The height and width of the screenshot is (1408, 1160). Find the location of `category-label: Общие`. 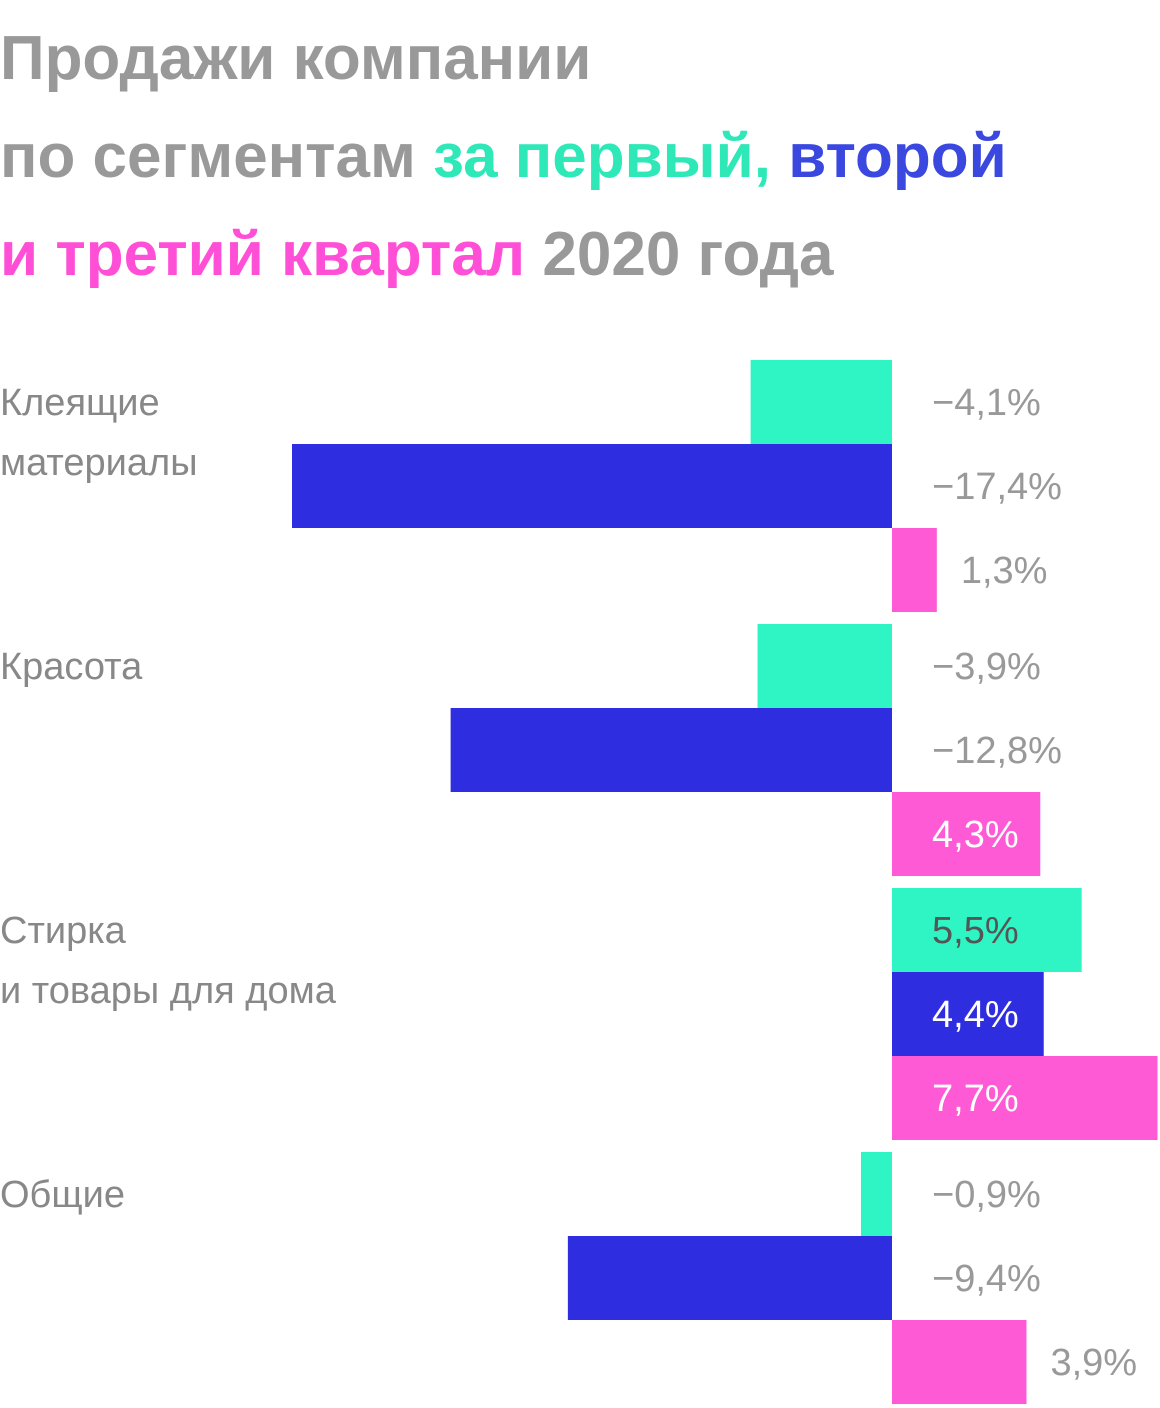

category-label: Общие is located at coordinates (62, 1195).